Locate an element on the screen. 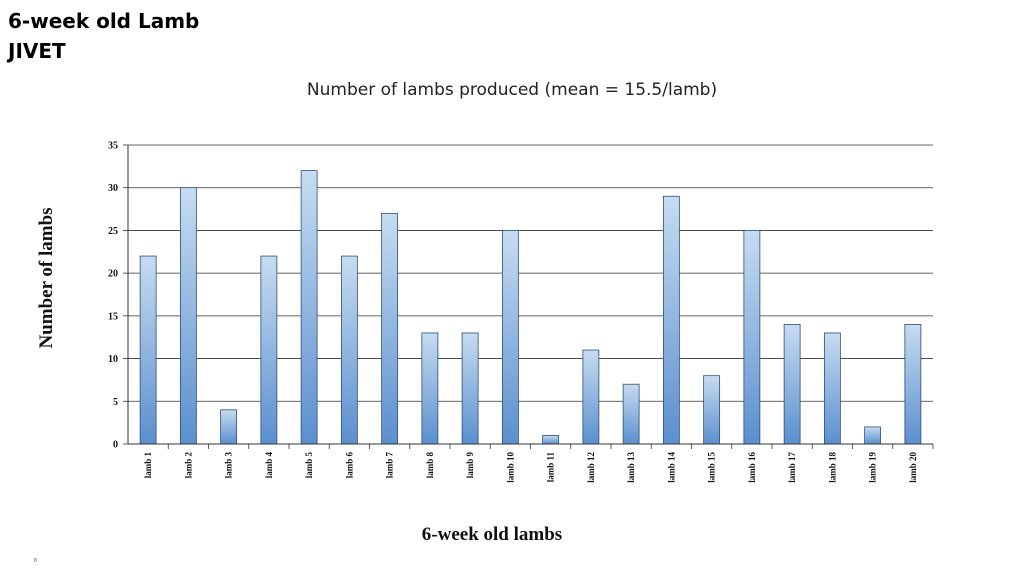 This screenshot has width=1024, height=576. y-tick-label: 30 is located at coordinates (113, 188).